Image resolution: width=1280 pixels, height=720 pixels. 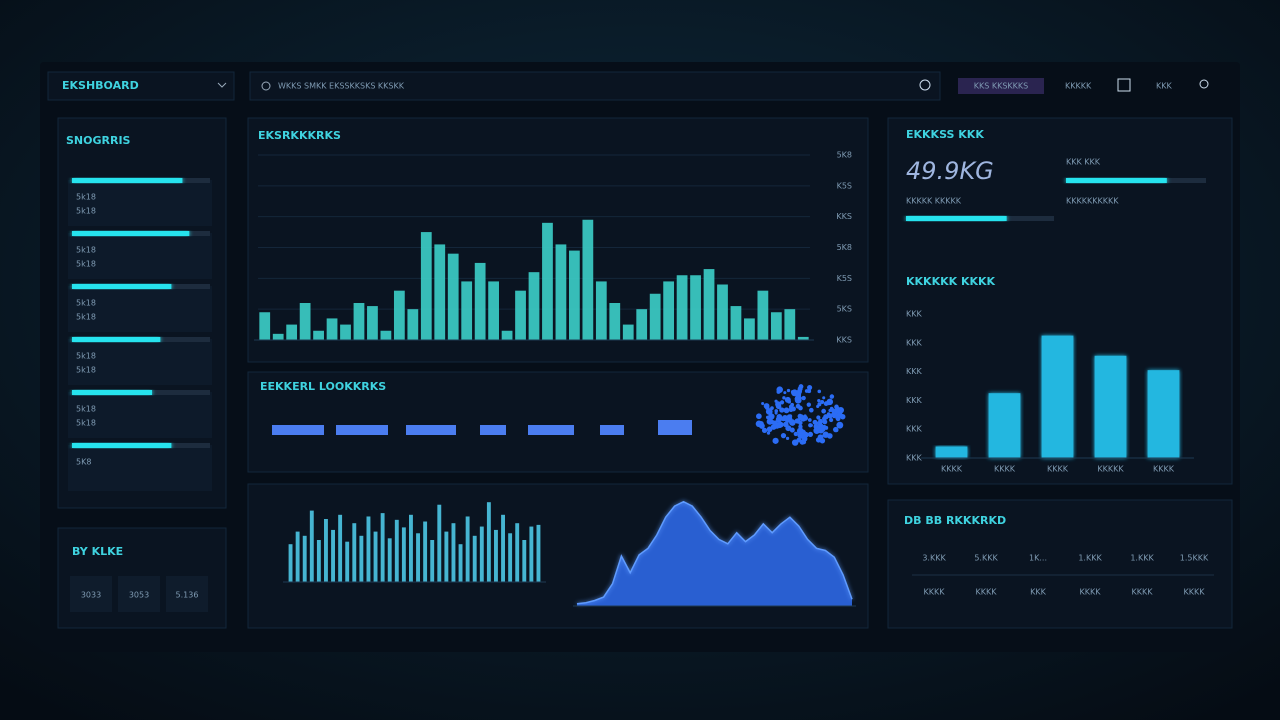 I want to click on filter-button-label: 3053, so click(x=139, y=595).